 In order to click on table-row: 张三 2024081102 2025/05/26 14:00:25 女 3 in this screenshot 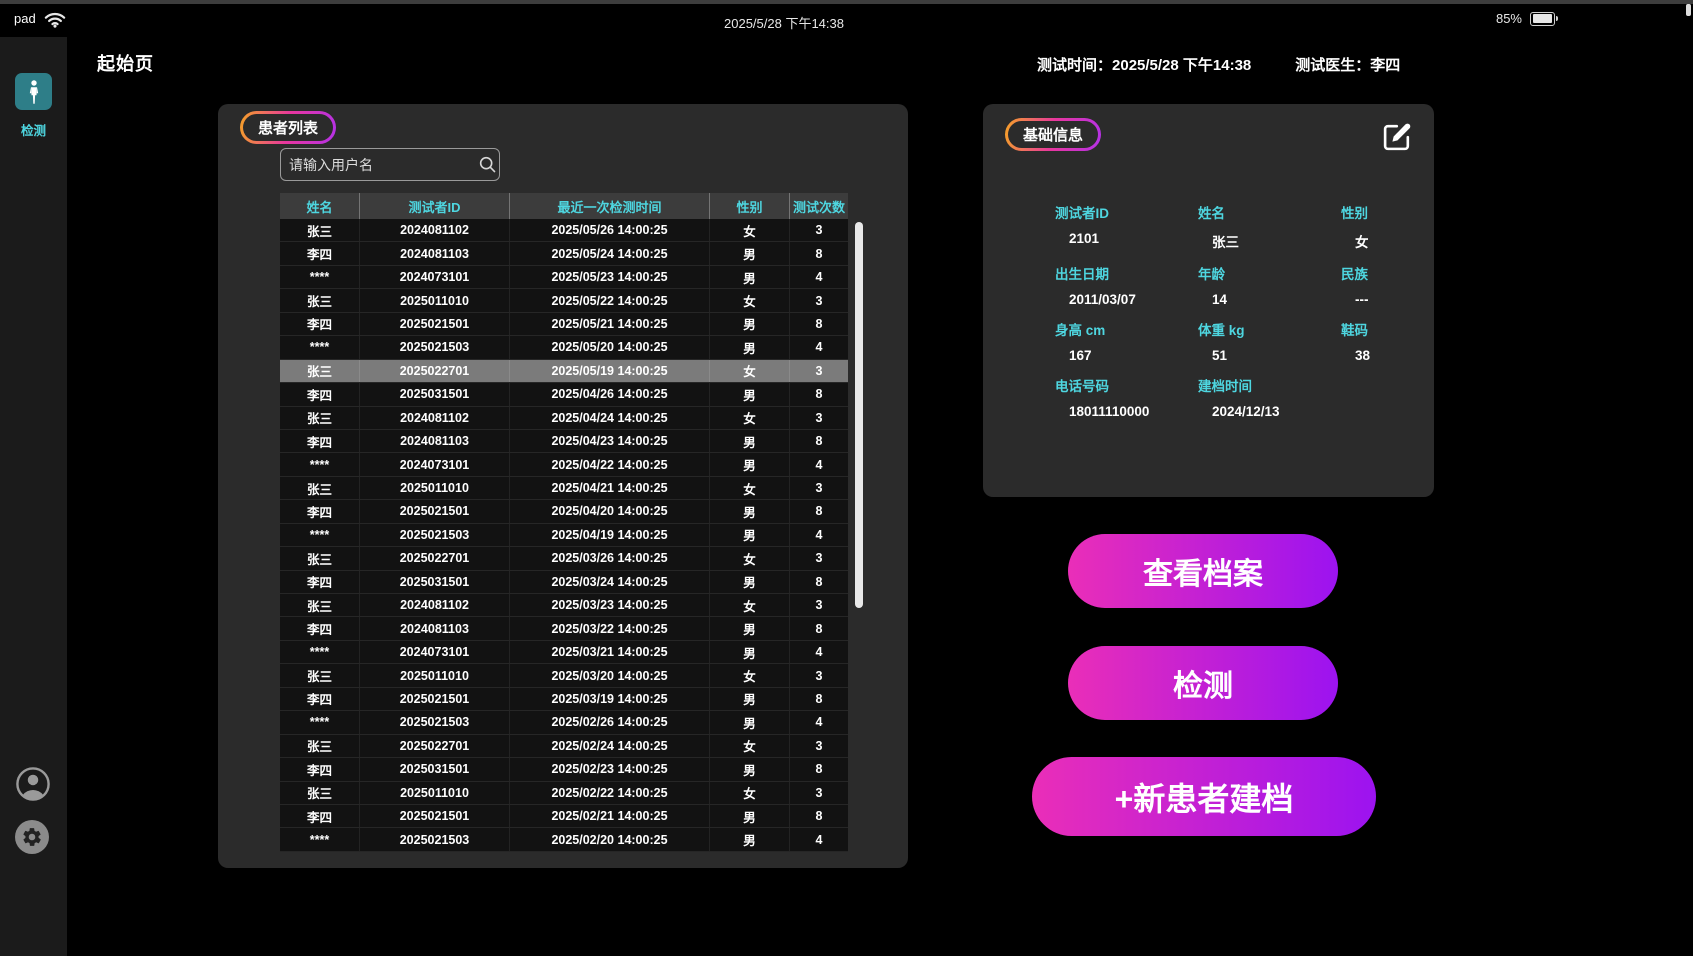, I will do `click(564, 231)`.